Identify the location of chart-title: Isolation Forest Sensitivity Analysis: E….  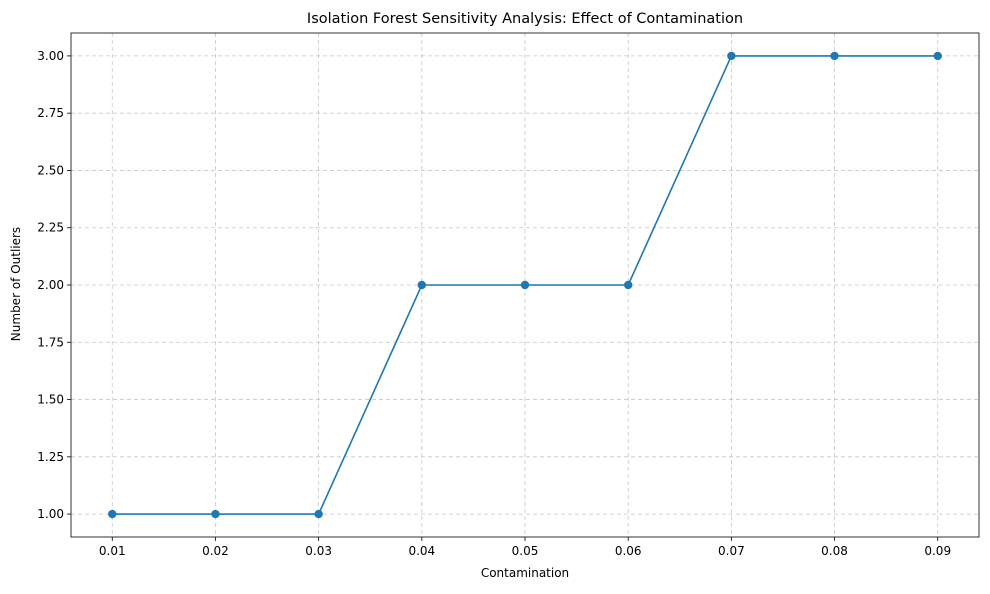
(525, 19).